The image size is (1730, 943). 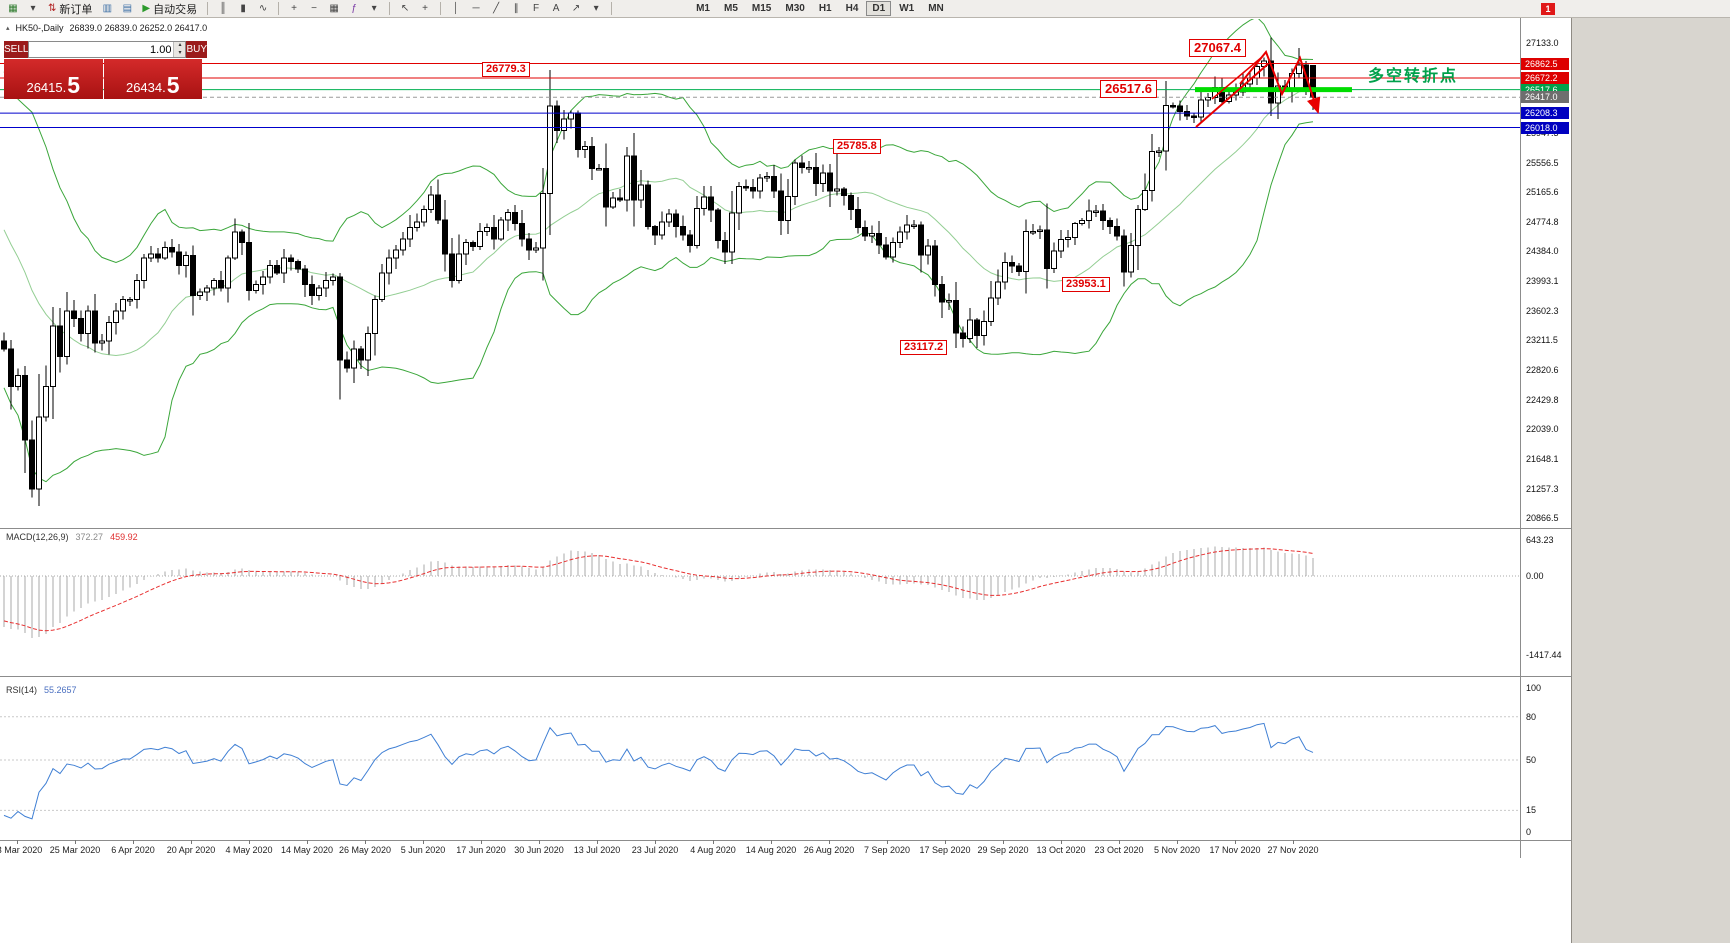 I want to click on macd-panel-layer, so click(x=760, y=592).